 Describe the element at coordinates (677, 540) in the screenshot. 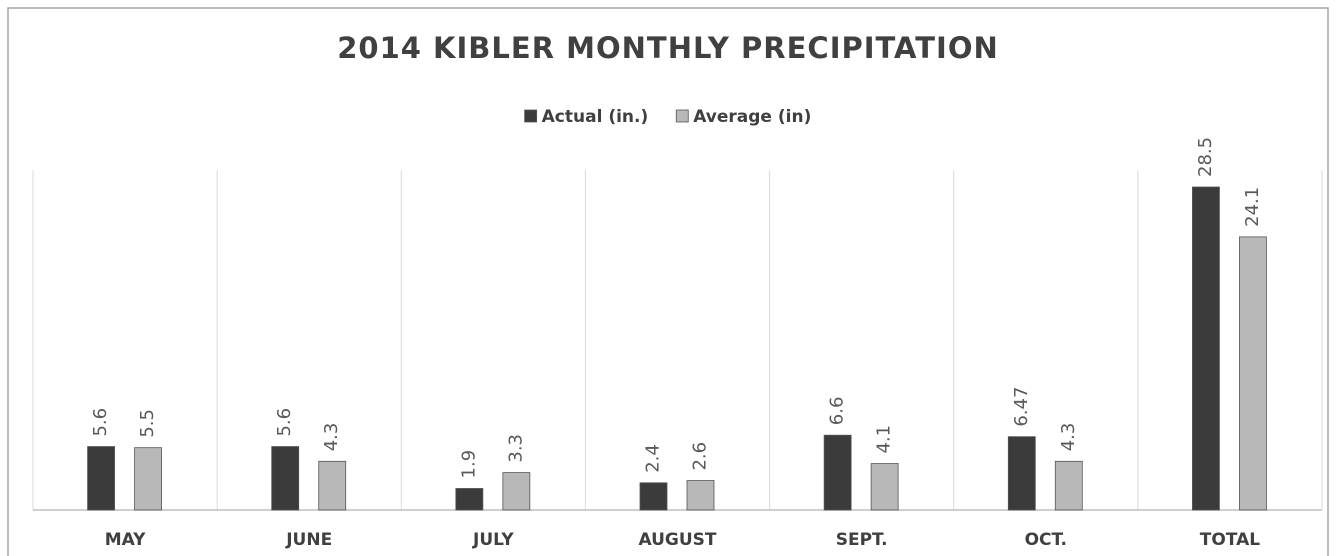

I see `x-tick-label: AUGUST` at that location.